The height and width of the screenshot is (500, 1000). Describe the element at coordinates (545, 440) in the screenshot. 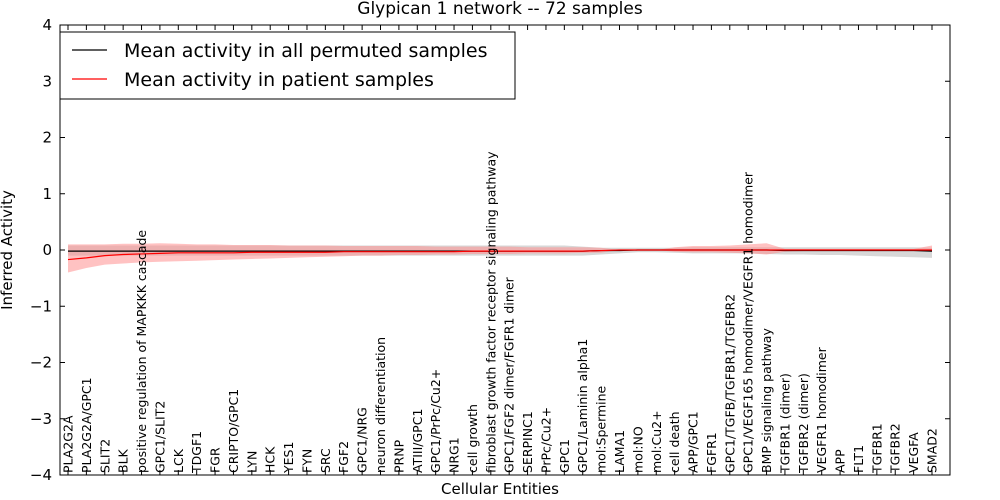

I see `category-label: PrPc/Cu2+` at that location.